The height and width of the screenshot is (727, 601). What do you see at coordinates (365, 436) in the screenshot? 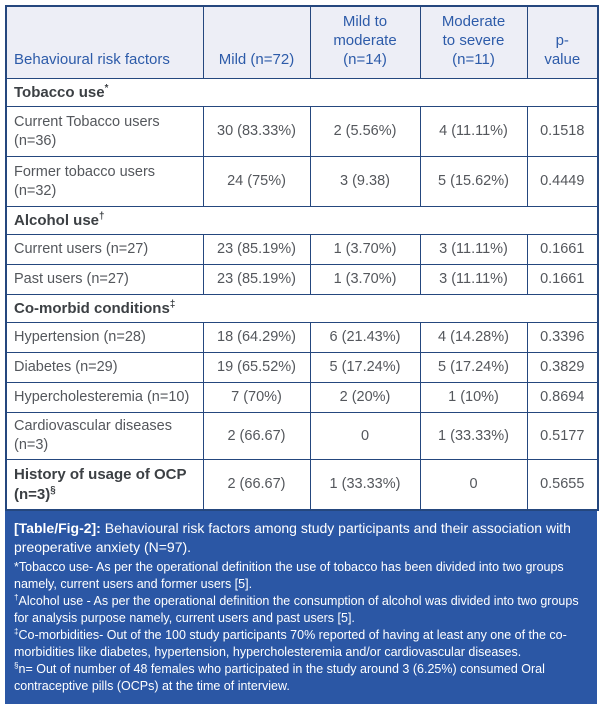
I see `cell-mild-moderate: 0` at bounding box center [365, 436].